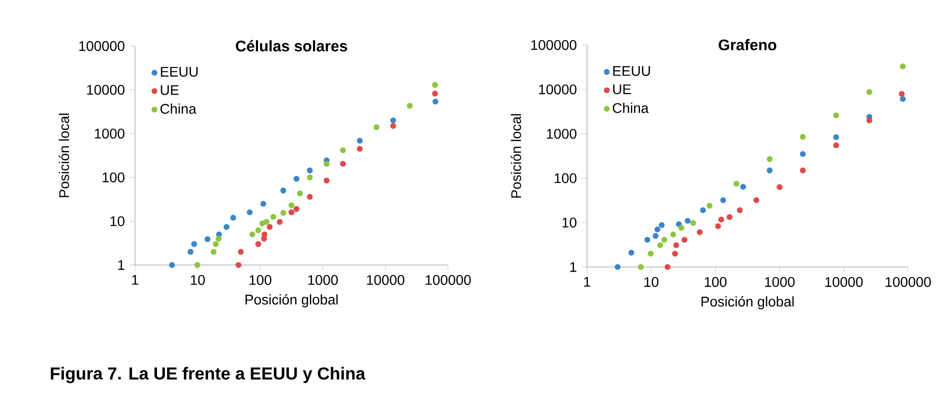 The image size is (946, 408). Describe the element at coordinates (747, 44) in the screenshot. I see `chart-title: Grafeno` at that location.